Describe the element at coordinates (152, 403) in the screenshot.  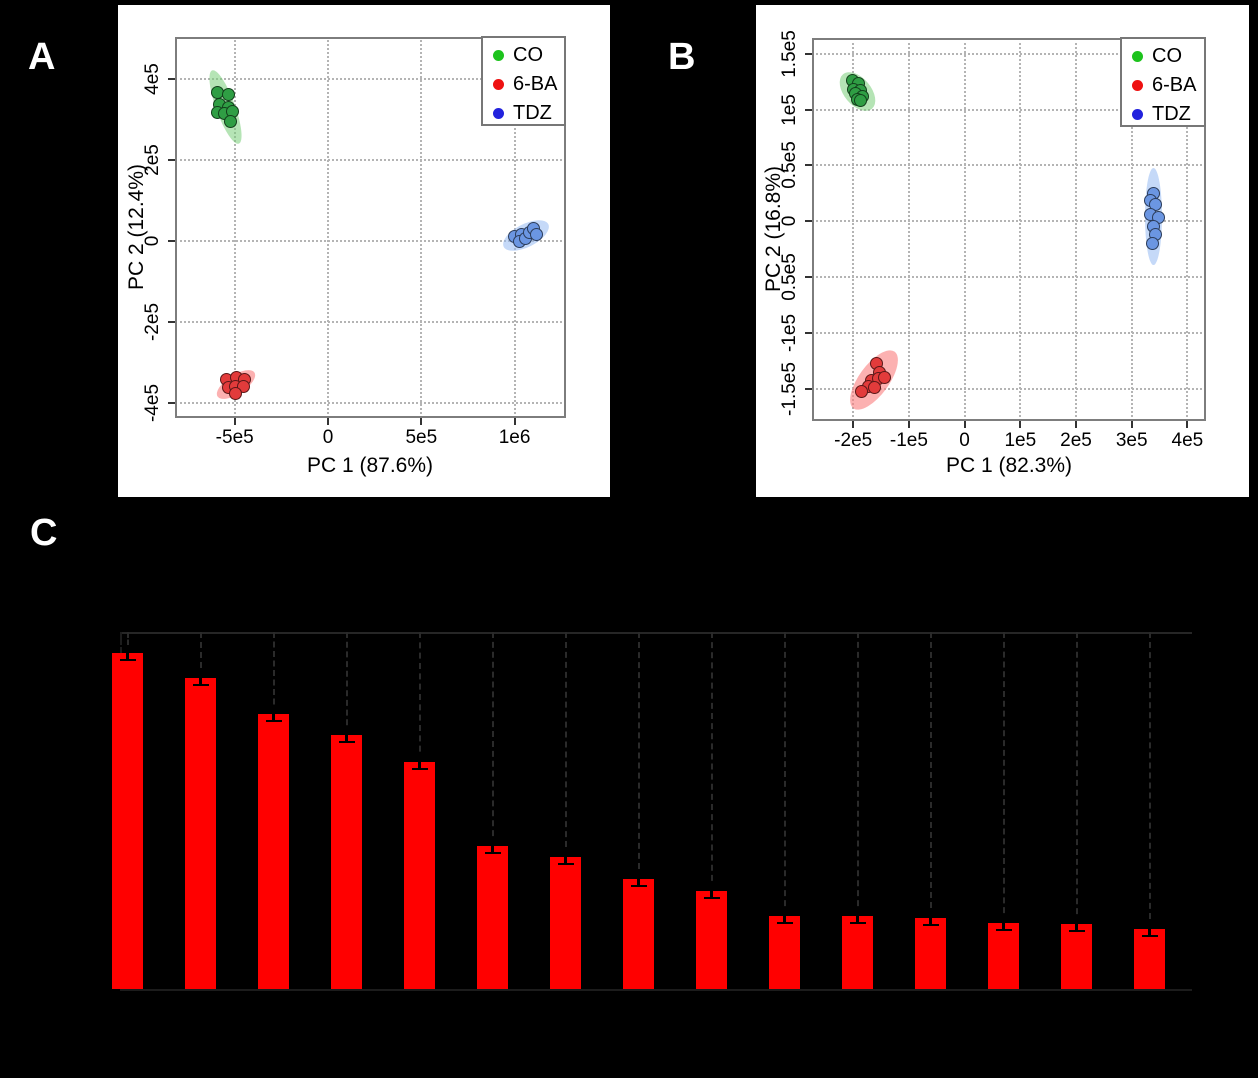
I see `y-tick-label: -4e5` at that location.